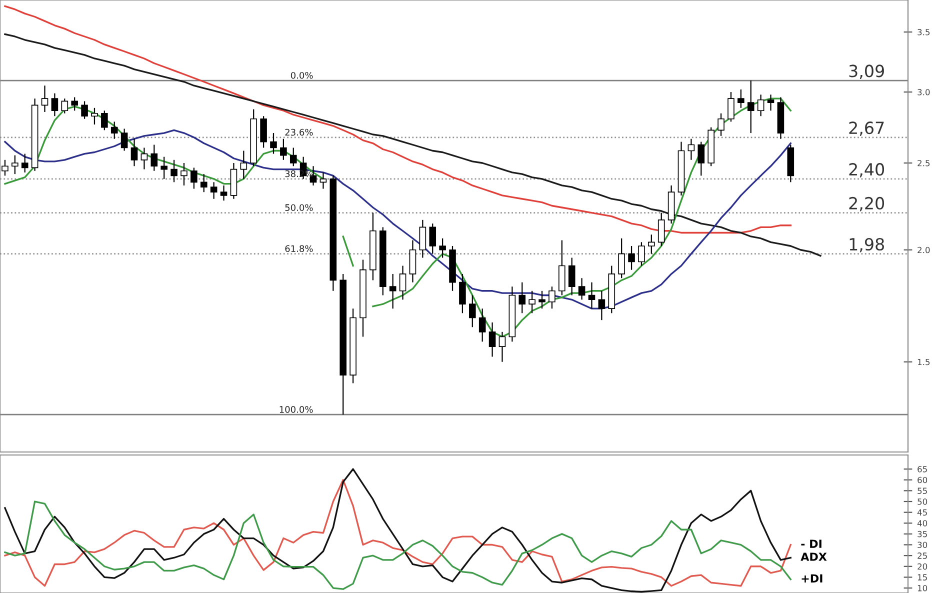  What do you see at coordinates (811, 544) in the screenshot?
I see `series-label: - DI` at bounding box center [811, 544].